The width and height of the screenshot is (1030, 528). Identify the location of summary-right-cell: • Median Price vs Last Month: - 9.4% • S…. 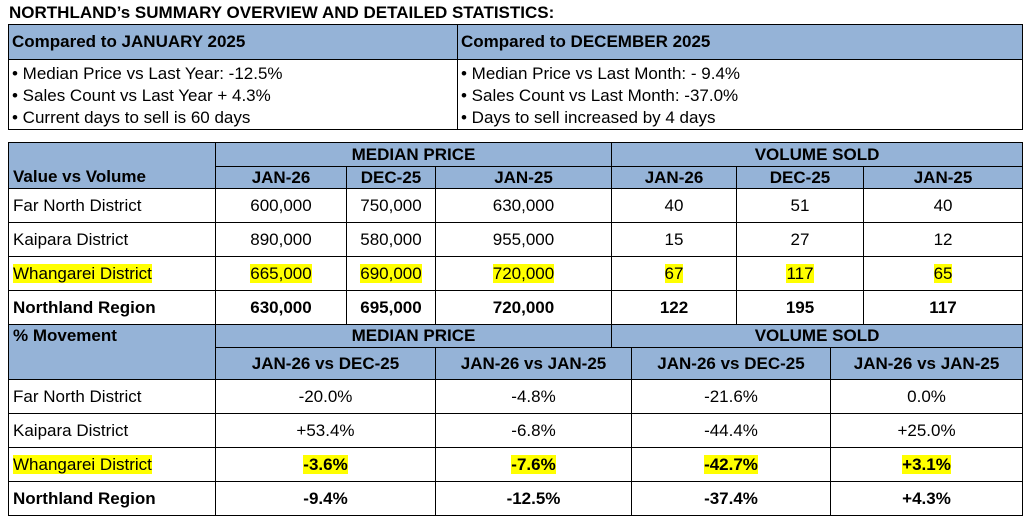
(740, 94).